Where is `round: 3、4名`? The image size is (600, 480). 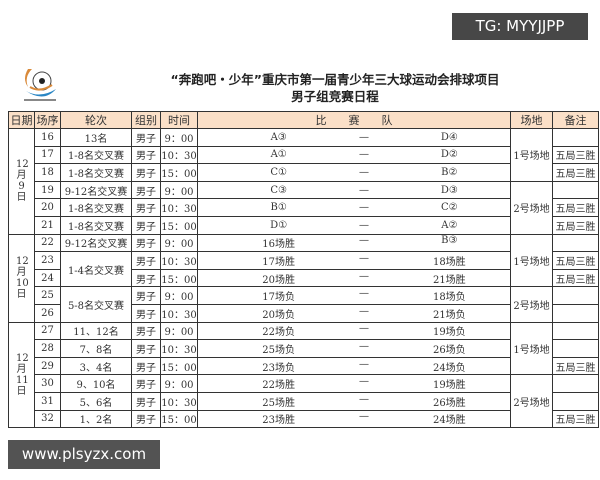
round: 3、4名 is located at coordinates (96, 366).